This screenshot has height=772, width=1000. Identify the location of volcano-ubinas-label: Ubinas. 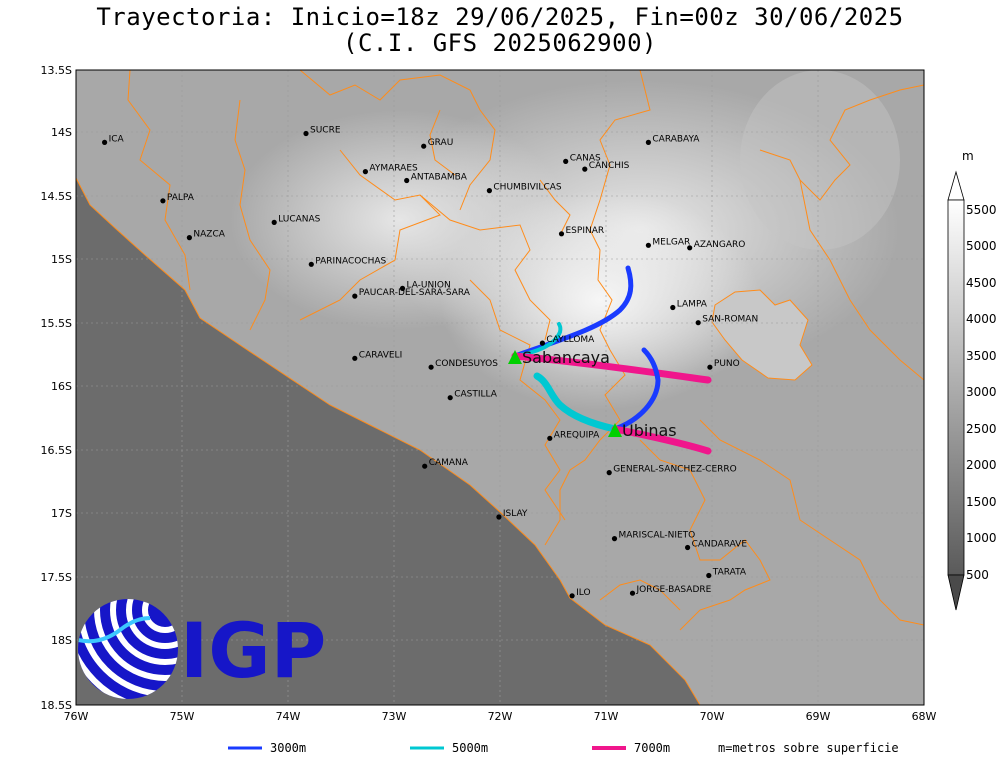
(649, 430).